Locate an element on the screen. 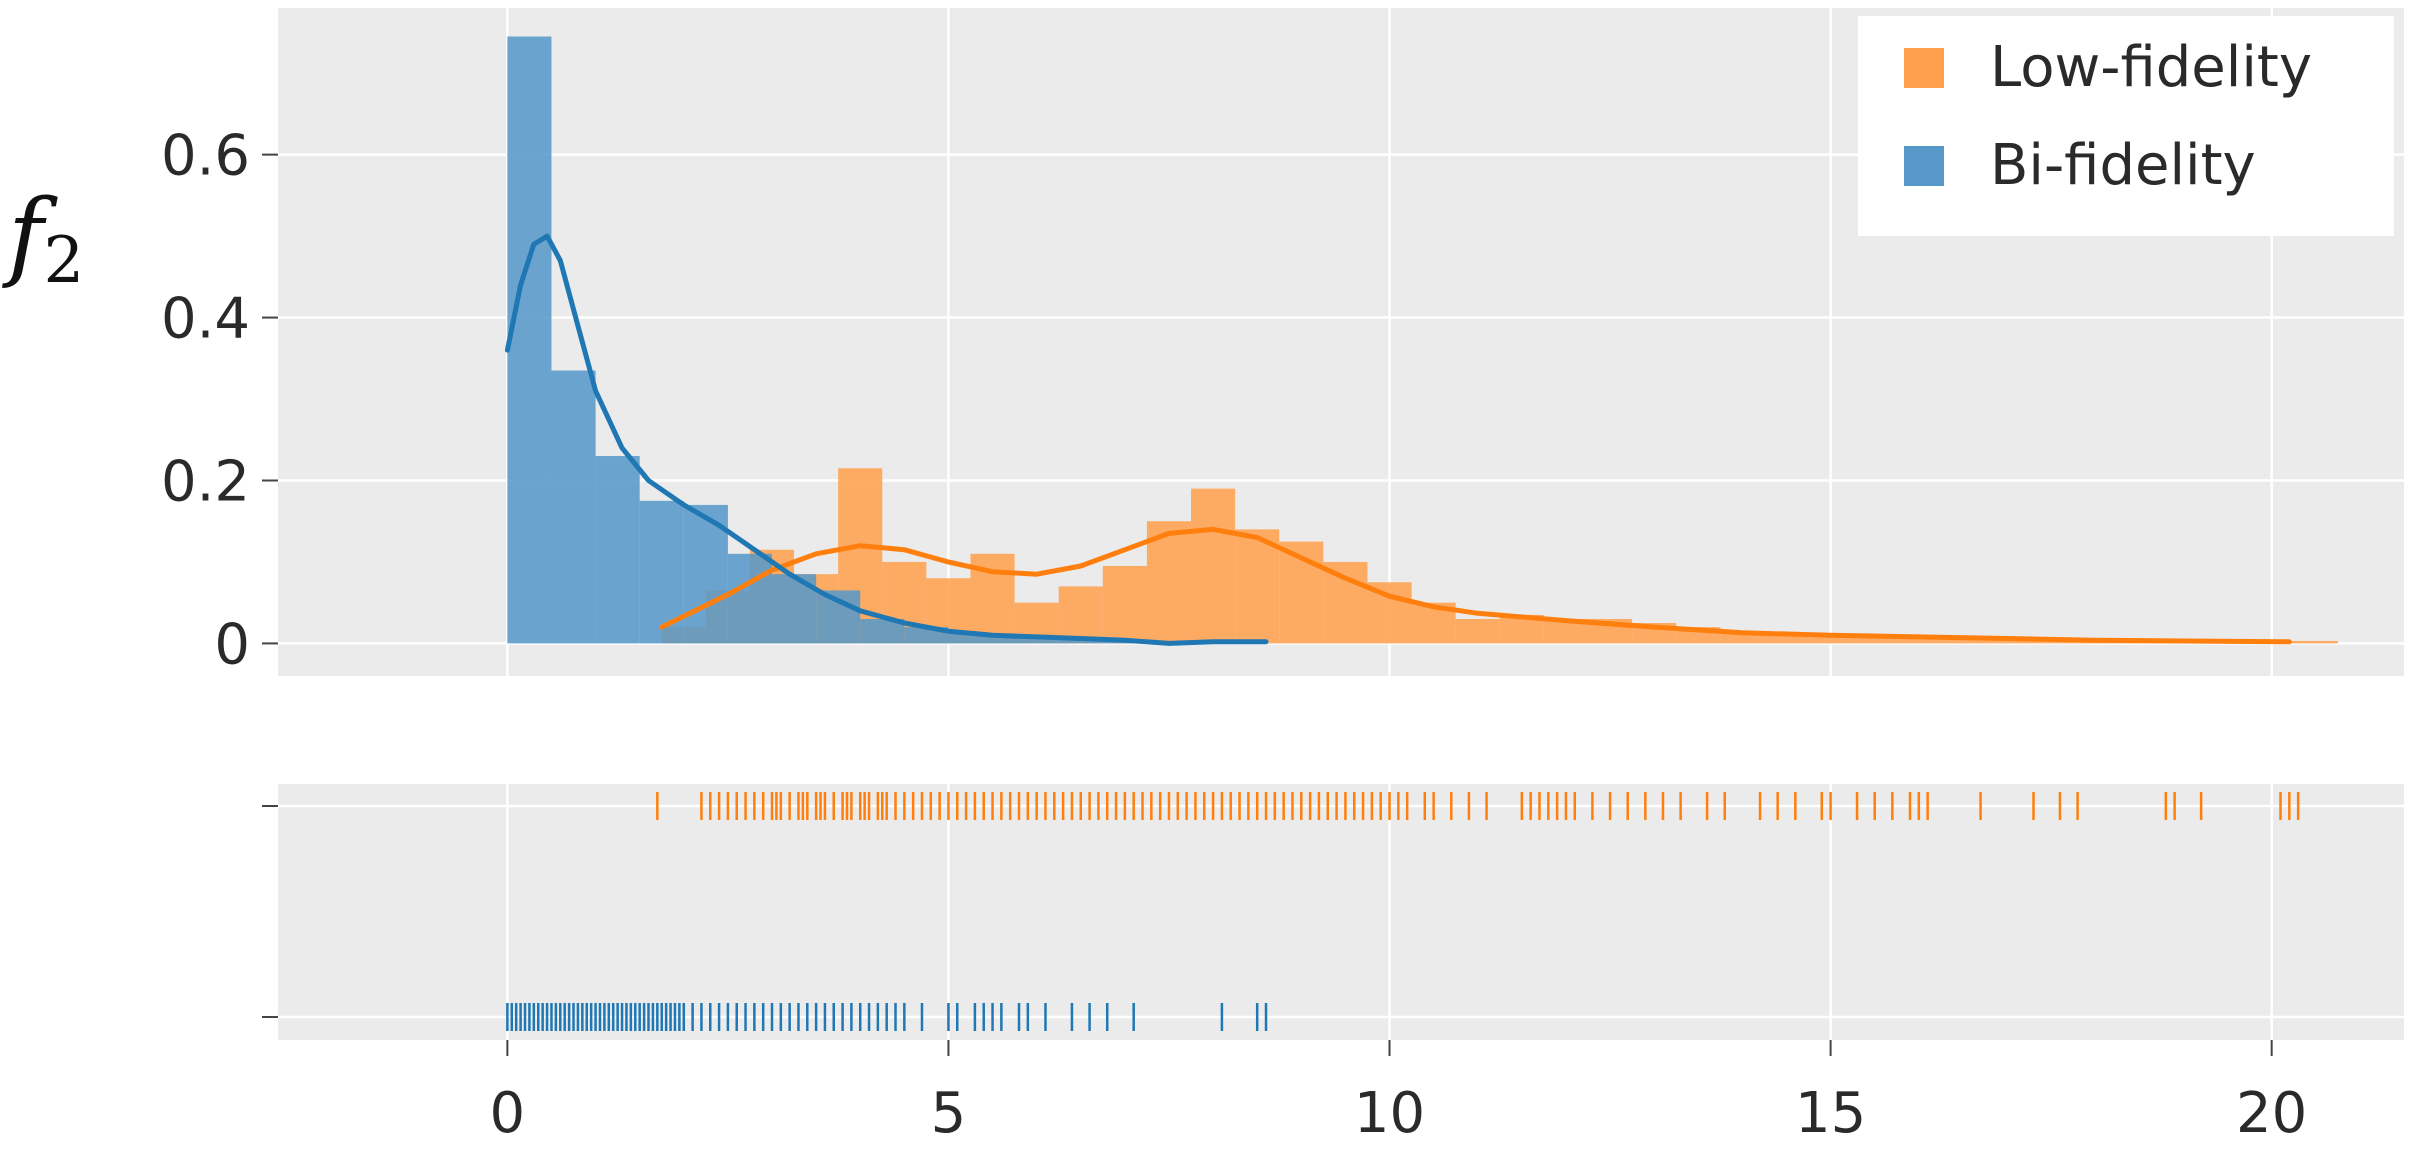 Image resolution: width=2414 pixels, height=1154 pixels. y-axis-label-subscript: 2 is located at coordinates (64, 261).